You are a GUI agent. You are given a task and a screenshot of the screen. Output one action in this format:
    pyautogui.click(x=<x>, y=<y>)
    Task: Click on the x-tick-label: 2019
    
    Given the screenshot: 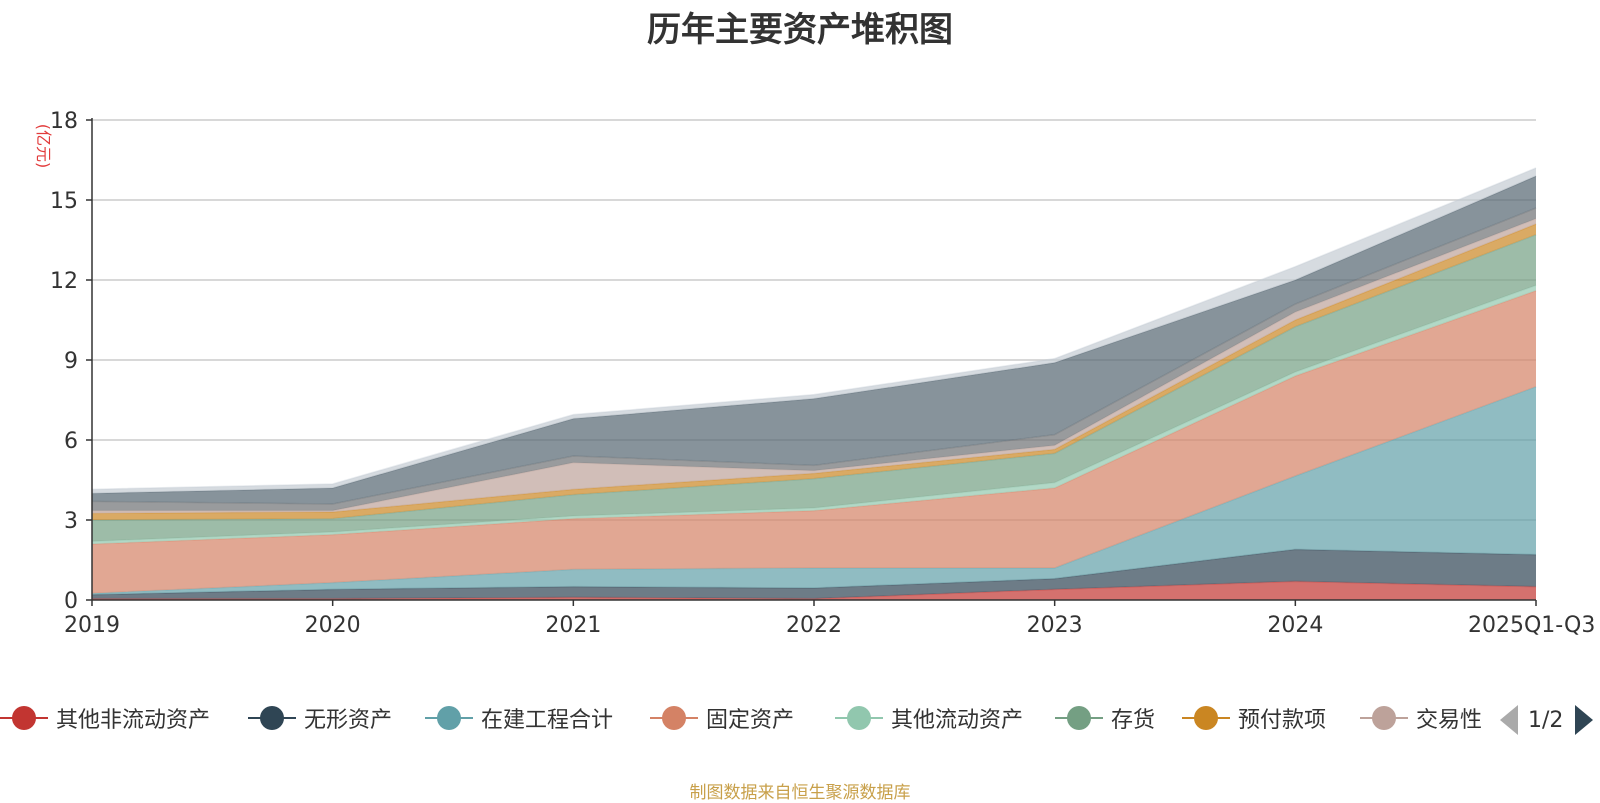 What is the action you would take?
    pyautogui.click(x=92, y=625)
    